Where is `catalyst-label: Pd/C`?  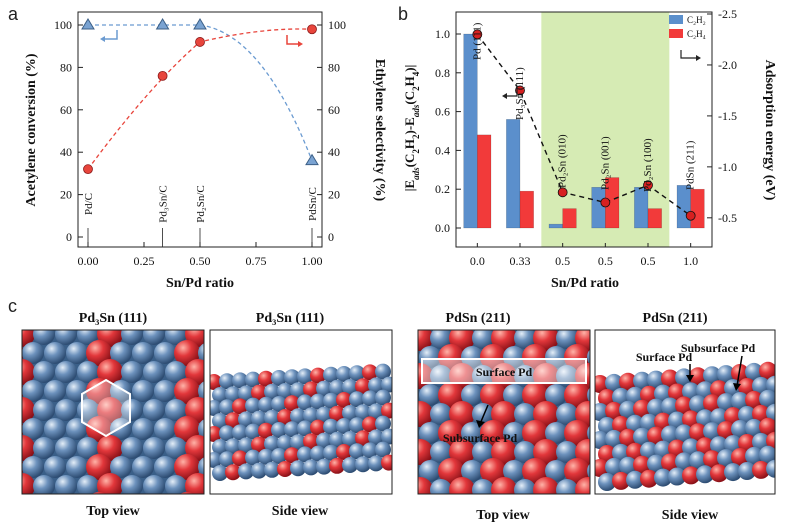 catalyst-label: Pd/C is located at coordinates (89, 204).